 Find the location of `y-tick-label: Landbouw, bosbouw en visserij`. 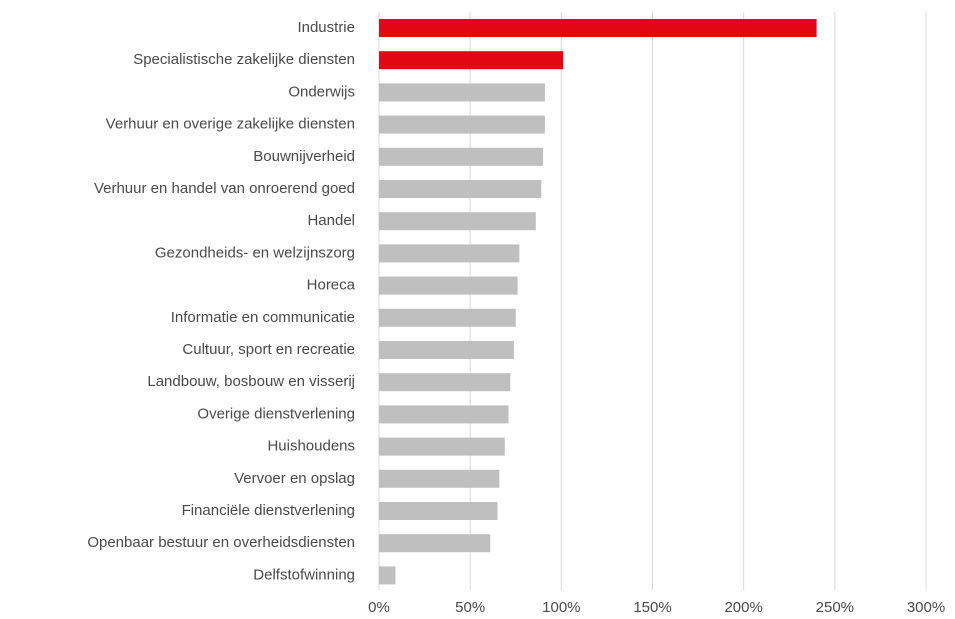

y-tick-label: Landbouw, bosbouw en visserij is located at coordinates (251, 381).